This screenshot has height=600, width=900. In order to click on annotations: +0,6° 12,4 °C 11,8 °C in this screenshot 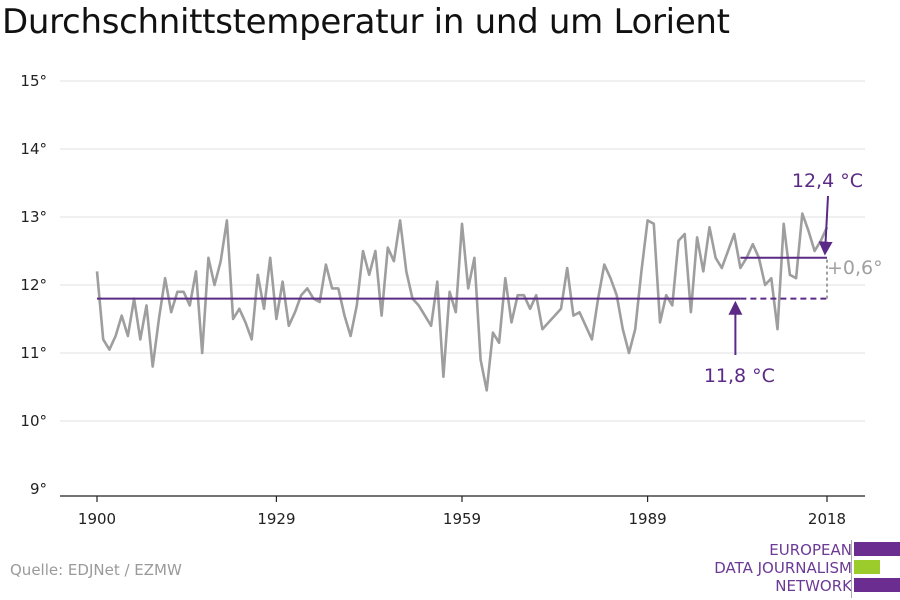, I will do `click(793, 278)`.